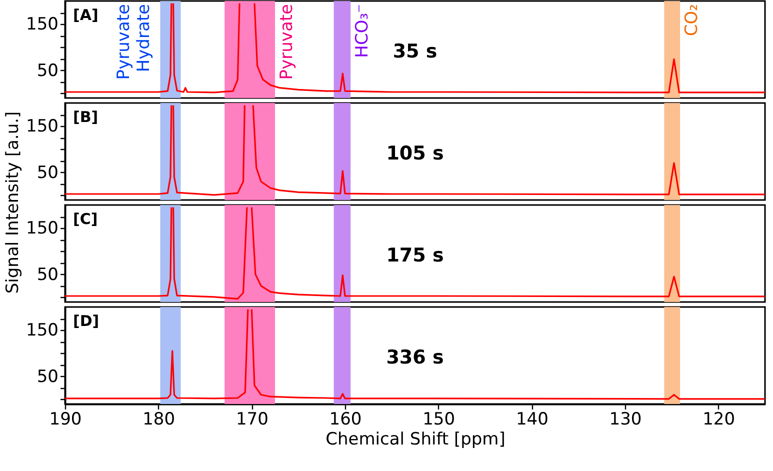  What do you see at coordinates (345, 420) in the screenshot?
I see `x-tick-label: 160` at bounding box center [345, 420].